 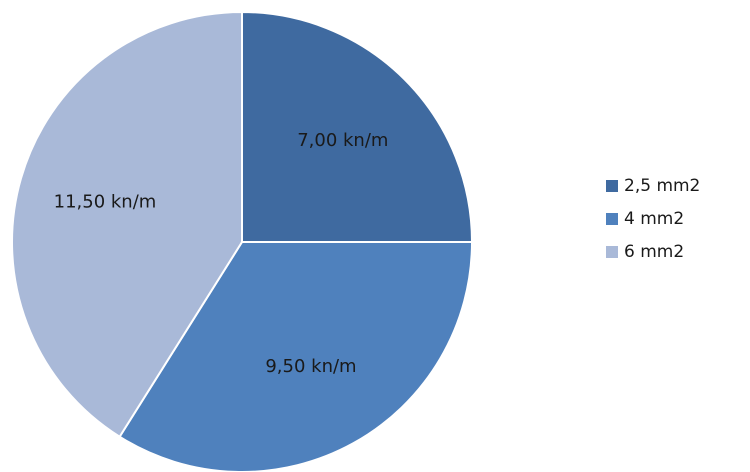 What do you see at coordinates (662, 186) in the screenshot?
I see `legend-entry-1: 2,5 mm2` at bounding box center [662, 186].